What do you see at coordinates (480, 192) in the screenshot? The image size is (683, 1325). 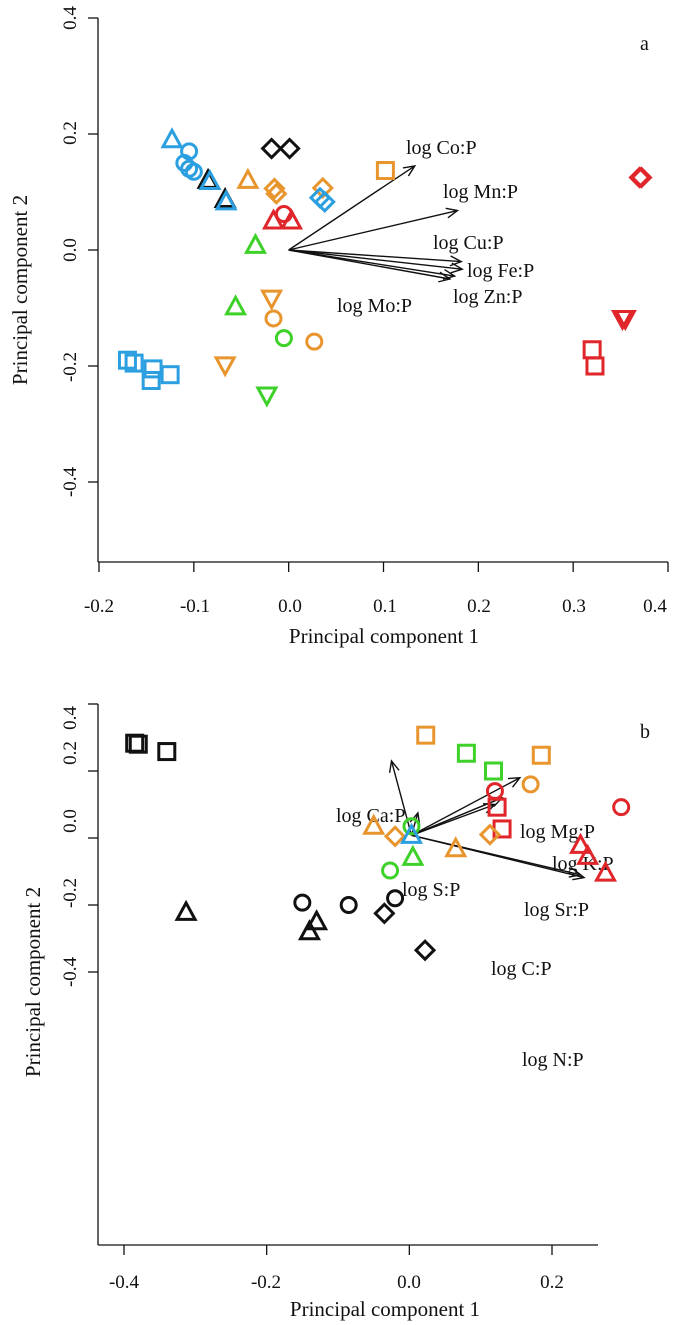 I see `vector-label: log Mn:P` at bounding box center [480, 192].